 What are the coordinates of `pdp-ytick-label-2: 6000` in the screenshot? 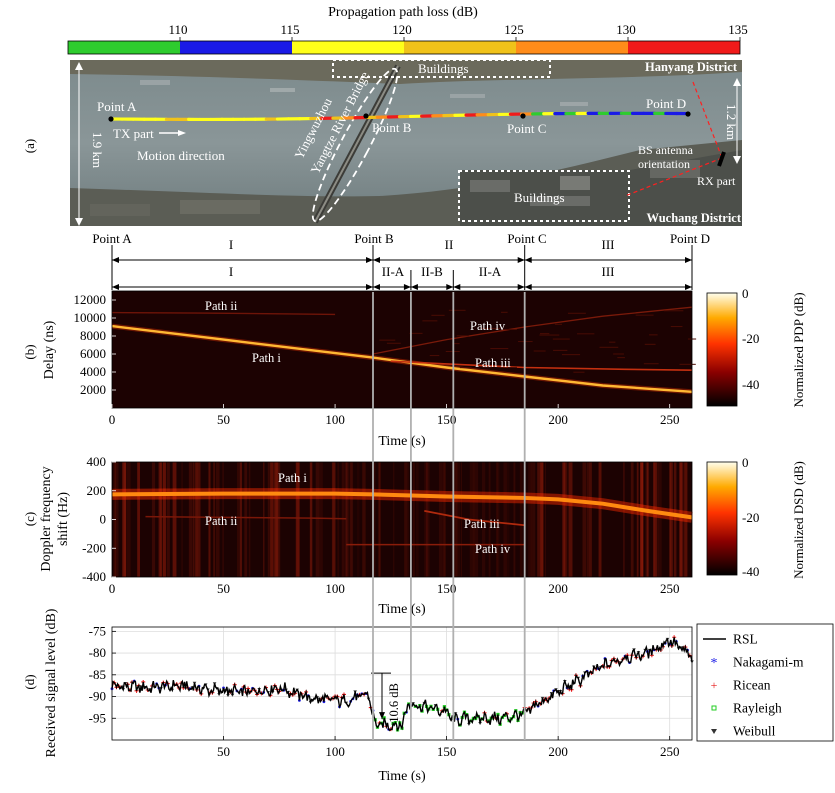 It's located at (93, 353).